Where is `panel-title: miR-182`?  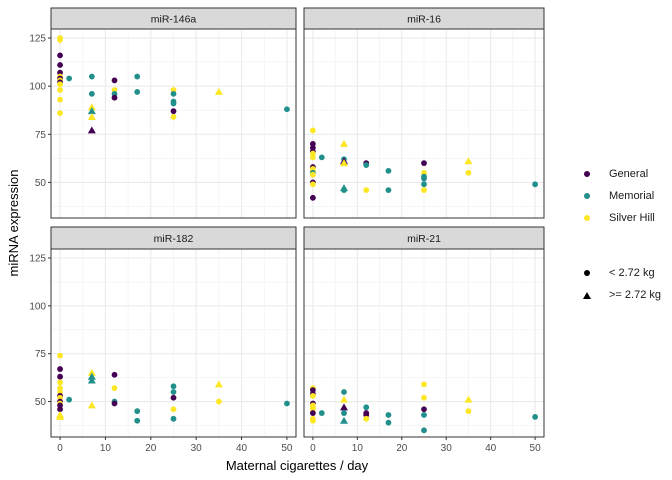
panel-title: miR-182 is located at coordinates (174, 239).